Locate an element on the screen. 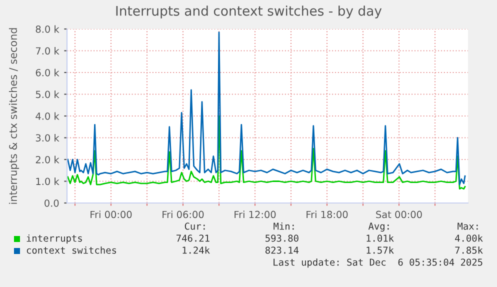 The height and width of the screenshot is (287, 497). legend-label: interrupts is located at coordinates (54, 239).